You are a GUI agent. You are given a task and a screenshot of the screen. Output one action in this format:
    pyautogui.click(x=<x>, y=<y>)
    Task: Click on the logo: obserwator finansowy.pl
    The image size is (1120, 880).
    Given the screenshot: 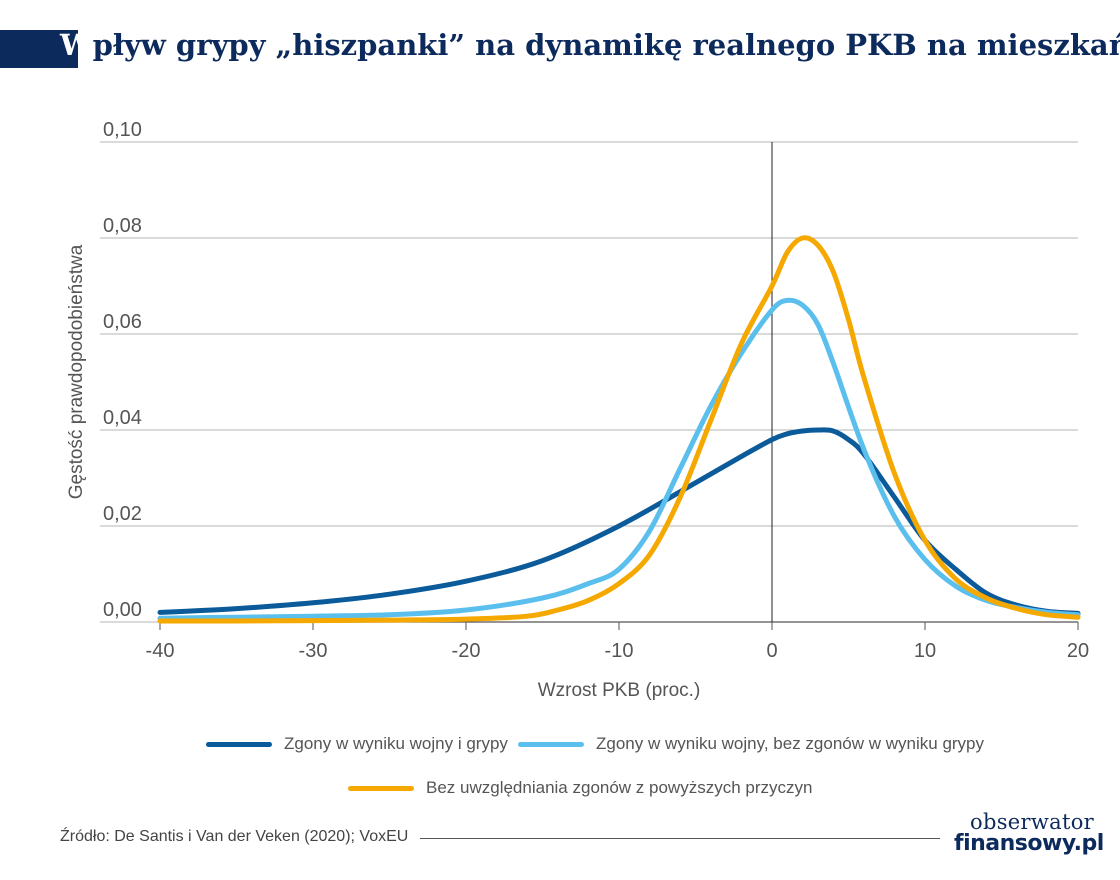 What is the action you would take?
    pyautogui.click(x=1029, y=833)
    